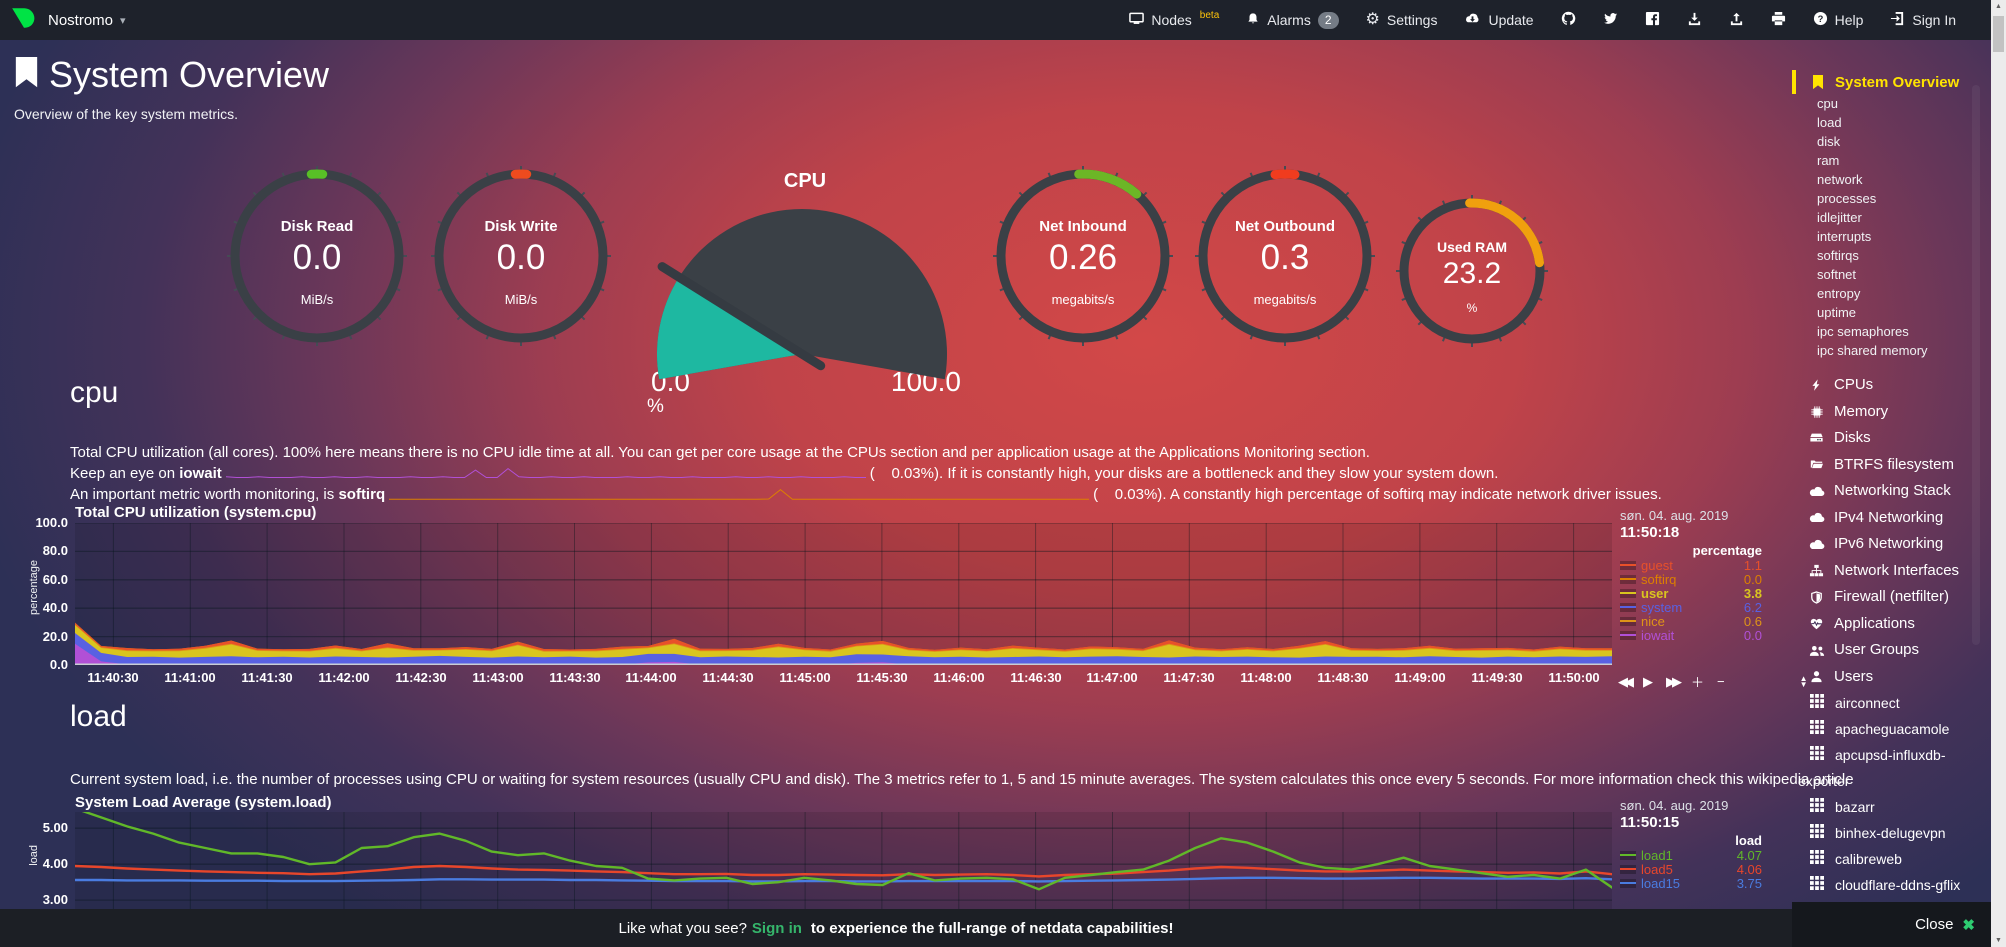 The height and width of the screenshot is (947, 2006). Describe the element at coordinates (1472, 271) in the screenshot. I see `used-ram-gauge: Used RAM 23.2 %` at that location.